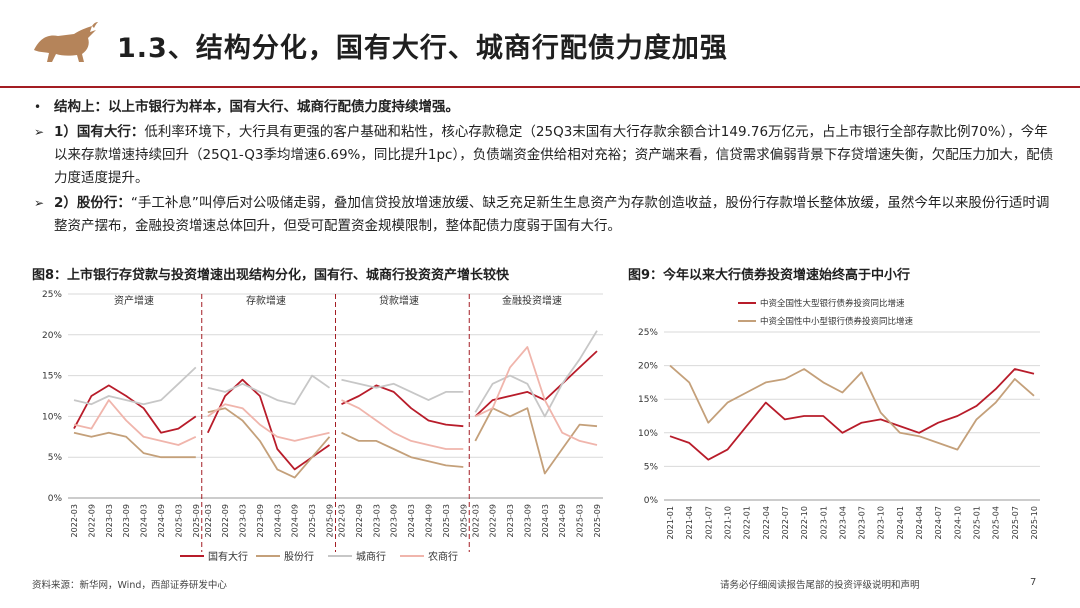 The image size is (1080, 608). I want to click on fig9-xtick-label: 2023-01, so click(823, 522).